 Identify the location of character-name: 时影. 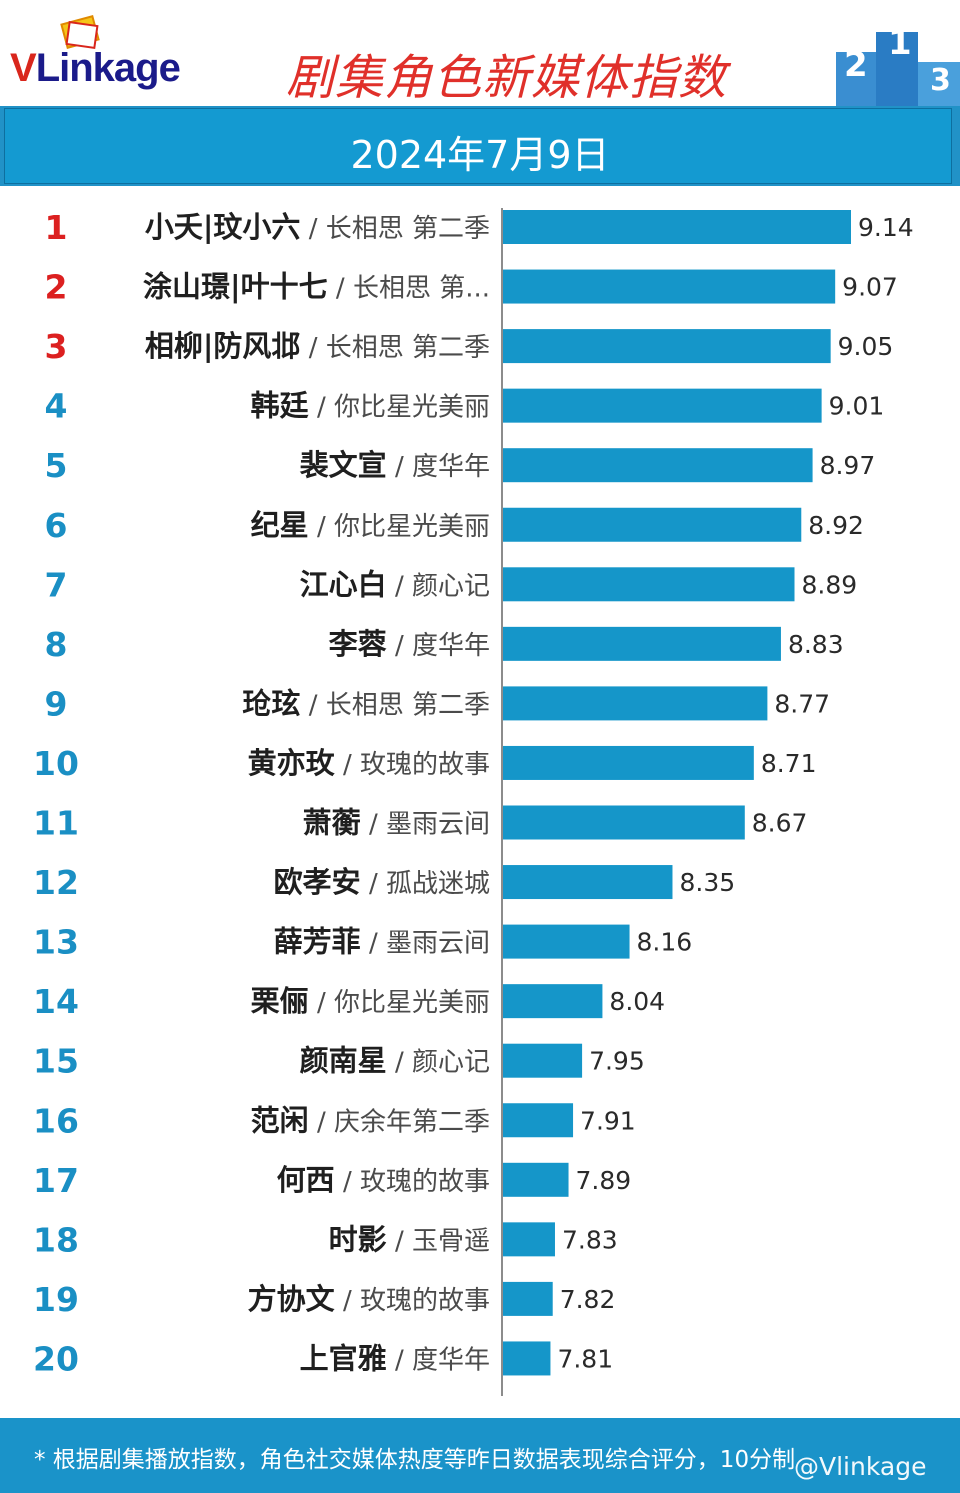
(358, 1239).